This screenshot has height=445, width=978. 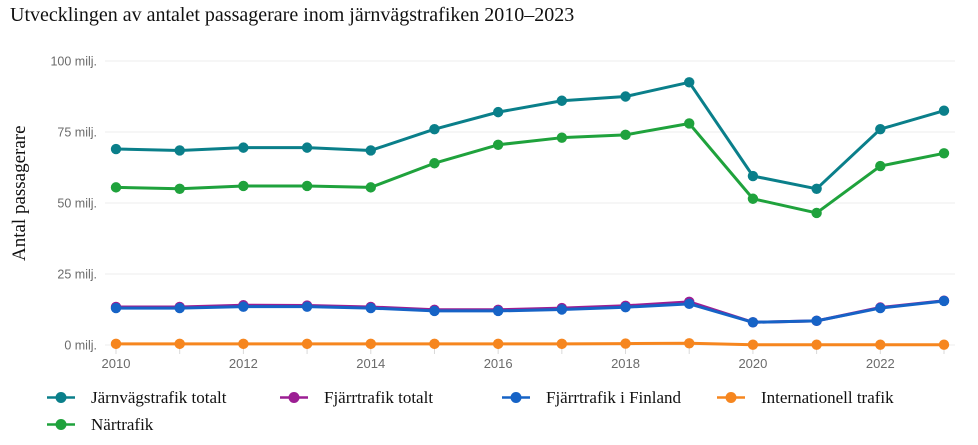 What do you see at coordinates (753, 322) in the screenshot?
I see `data-point-fj-rrtrafik-i-finland-2020` at bounding box center [753, 322].